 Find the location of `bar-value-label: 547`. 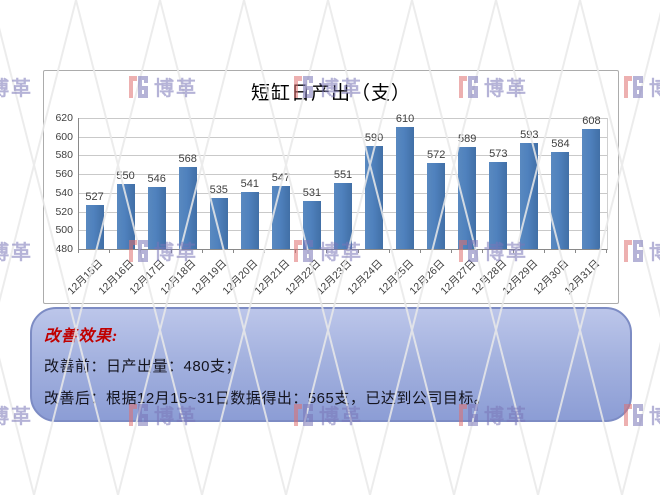

bar-value-label: 547 is located at coordinates (281, 178).